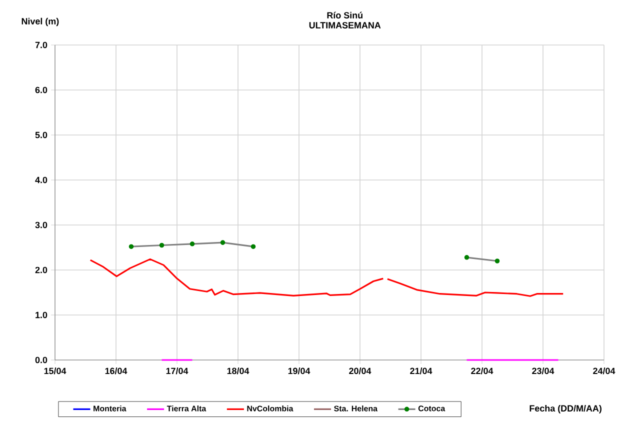 The image size is (627, 429). Describe the element at coordinates (41, 135) in the screenshot. I see `y-tick-label: 5.0` at that location.